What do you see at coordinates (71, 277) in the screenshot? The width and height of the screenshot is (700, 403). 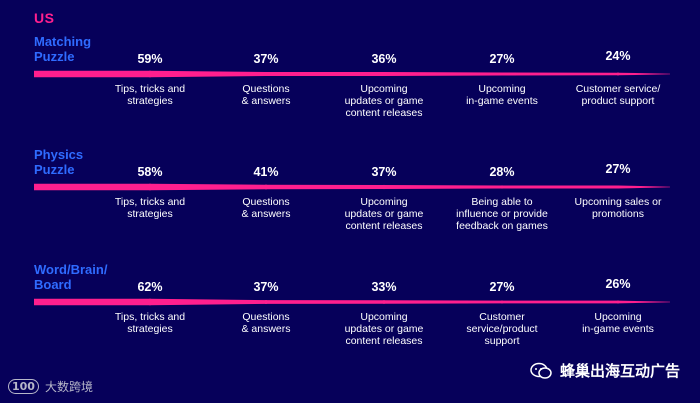 I see `genre-label: Word/Brain/ Board` at bounding box center [71, 277].